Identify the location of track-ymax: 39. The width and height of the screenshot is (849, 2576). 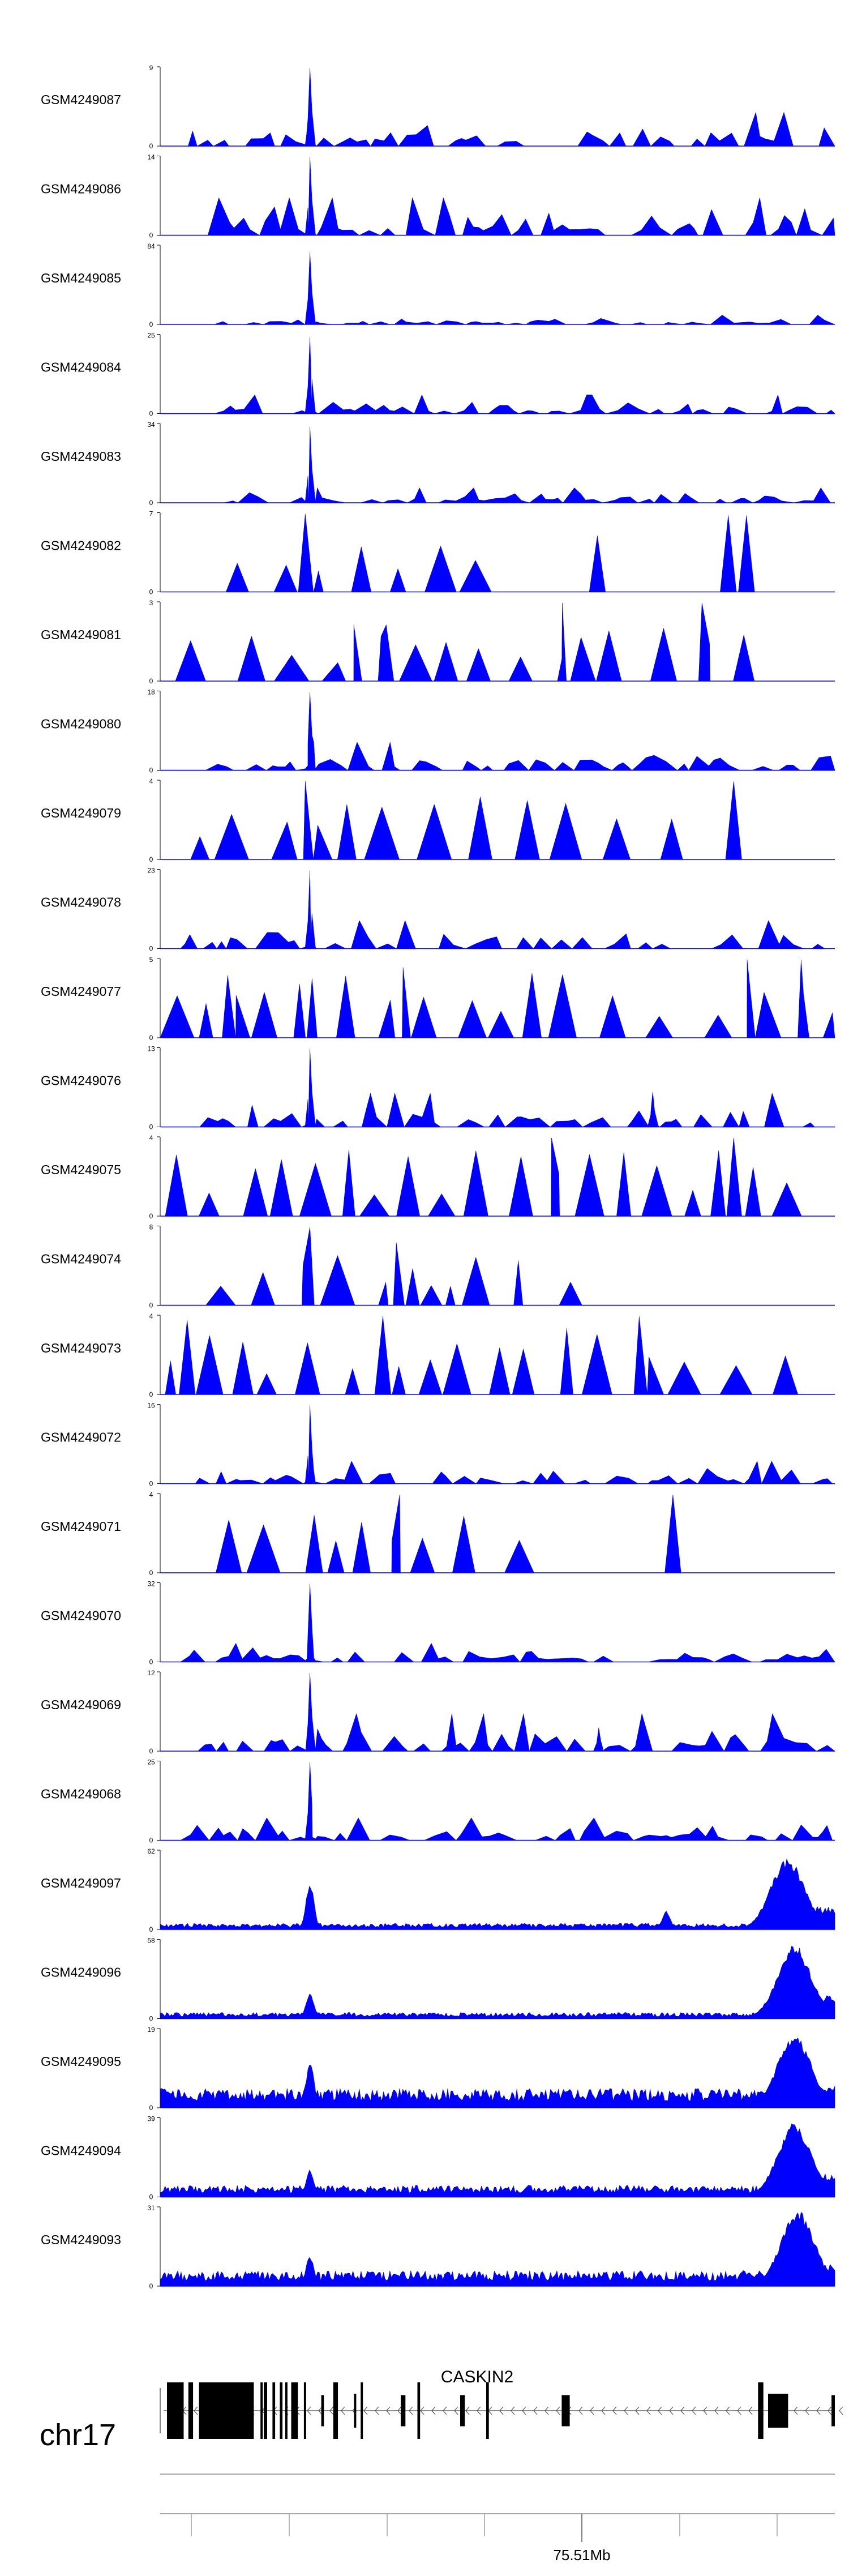
(151, 2119).